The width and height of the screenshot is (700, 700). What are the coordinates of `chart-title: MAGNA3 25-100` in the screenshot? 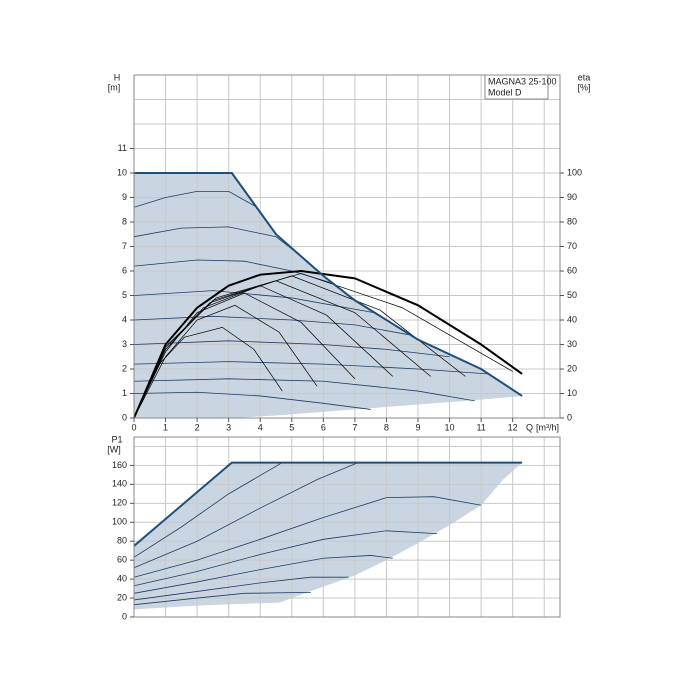 It's located at (522, 81).